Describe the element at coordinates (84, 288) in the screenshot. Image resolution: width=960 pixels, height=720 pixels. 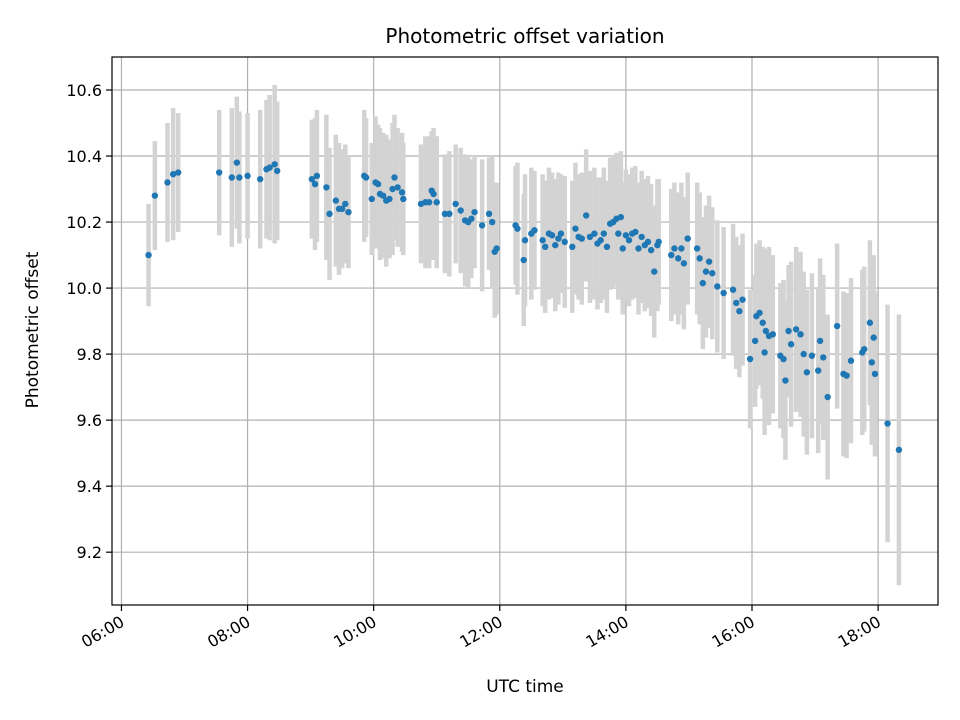
I see `y-tick-label: 10.0` at that location.